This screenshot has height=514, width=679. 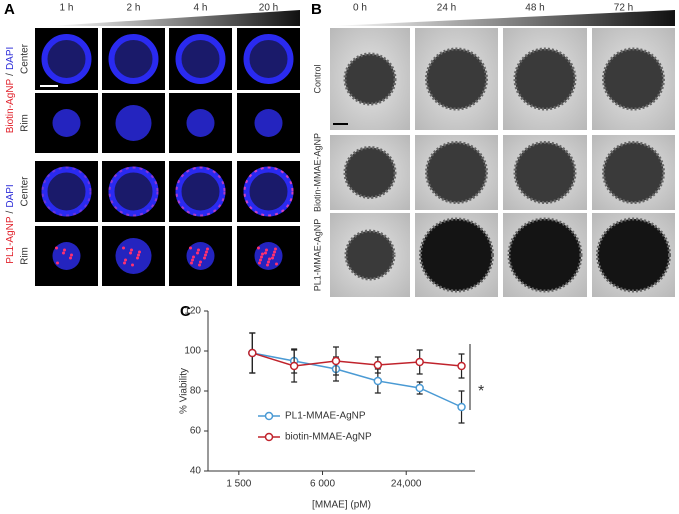 What do you see at coordinates (9, 9) in the screenshot?
I see `panel-label: A` at bounding box center [9, 9].